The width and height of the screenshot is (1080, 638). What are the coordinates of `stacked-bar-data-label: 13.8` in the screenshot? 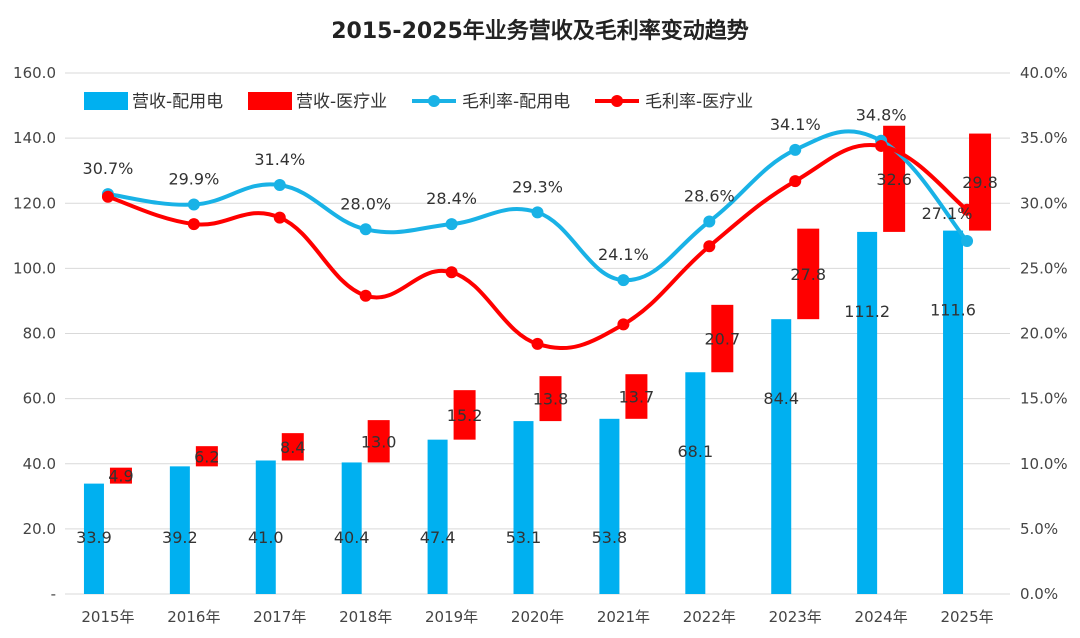 It's located at (551, 399).